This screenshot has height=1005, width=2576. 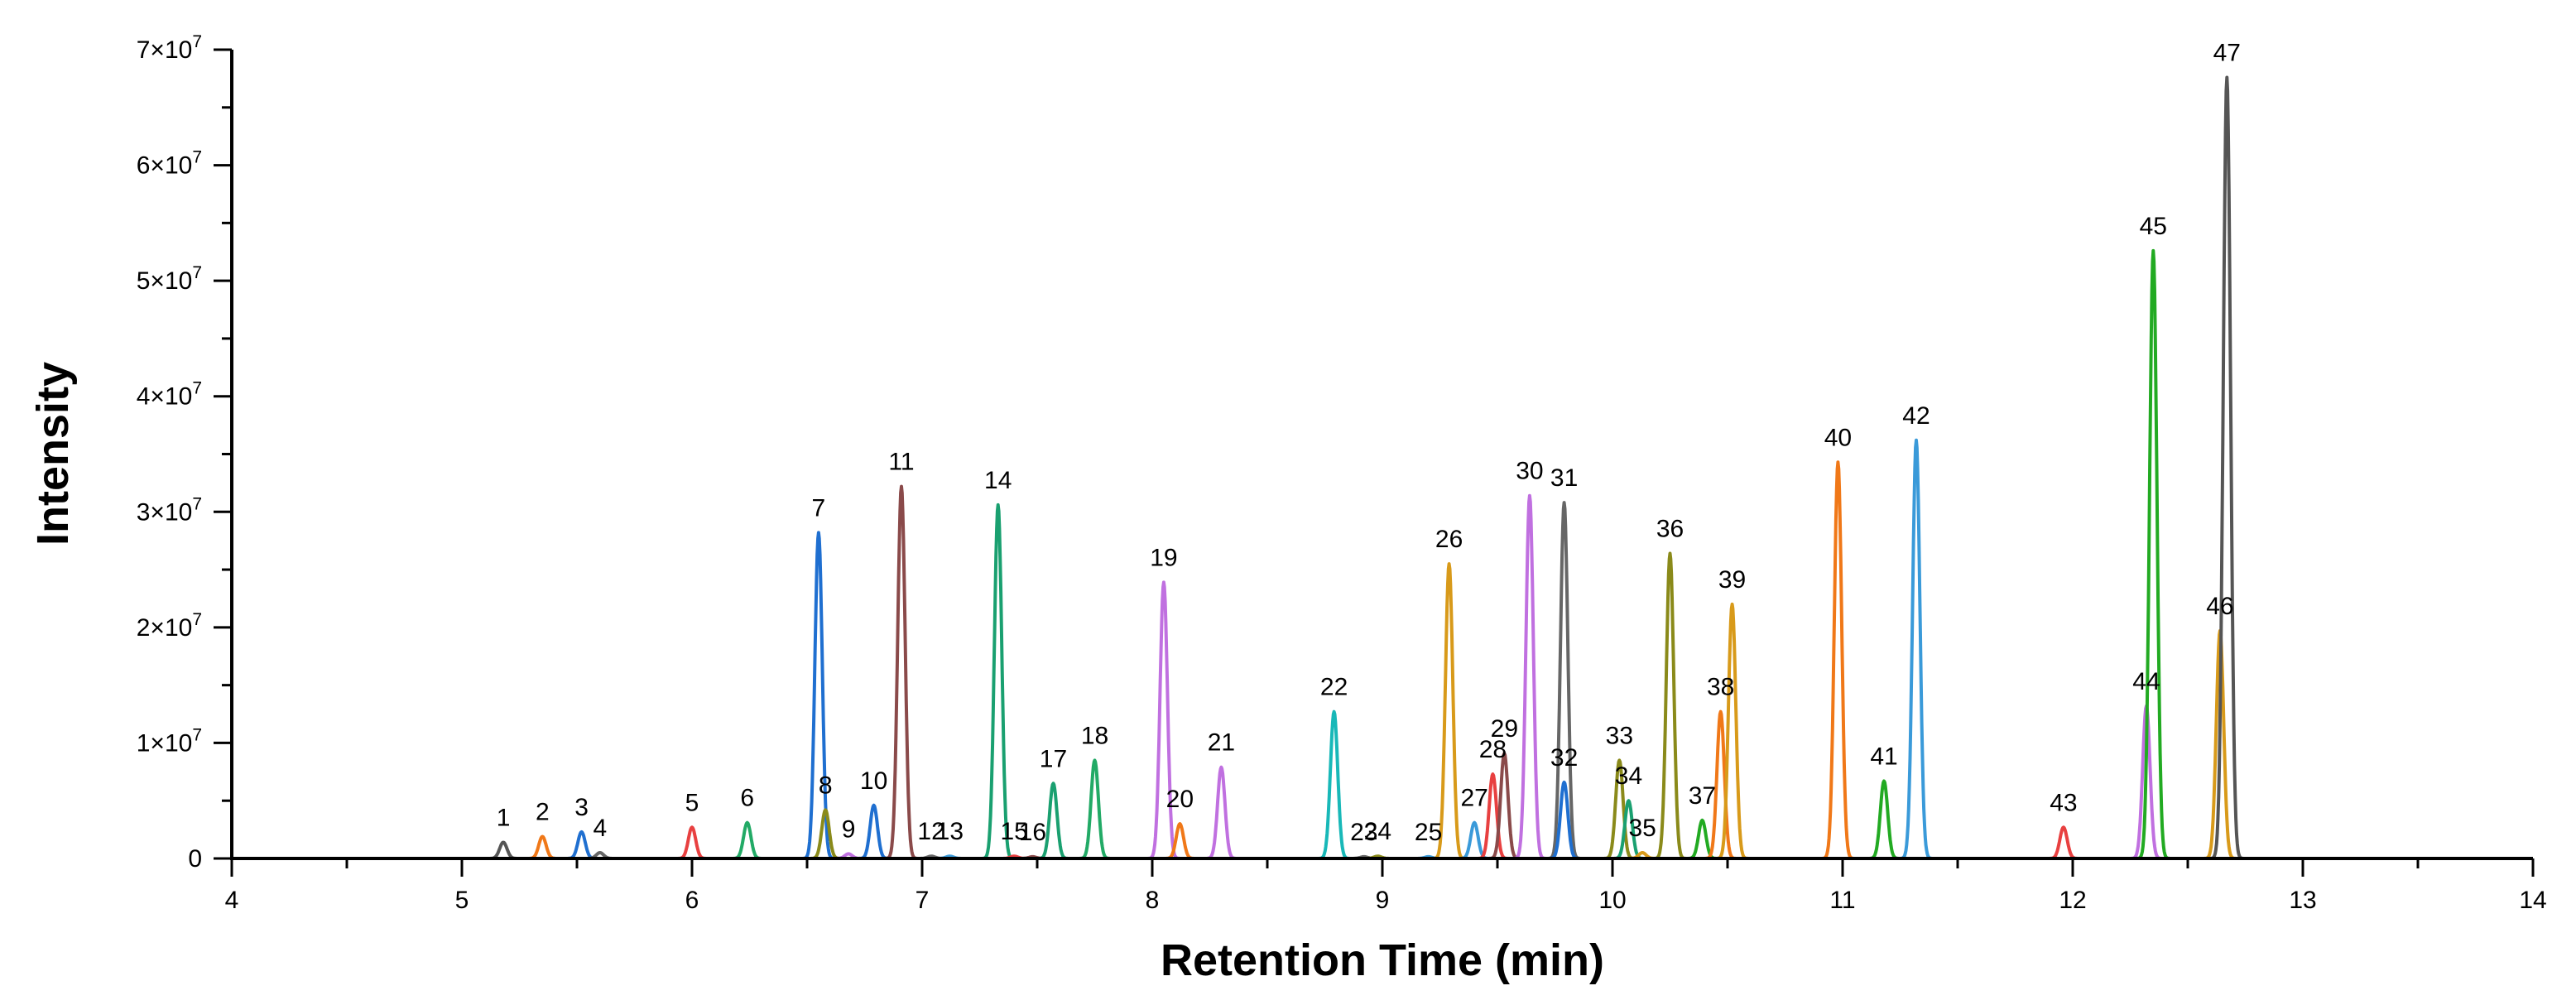 I want to click on peak-label-30: 30, so click(x=1529, y=471).